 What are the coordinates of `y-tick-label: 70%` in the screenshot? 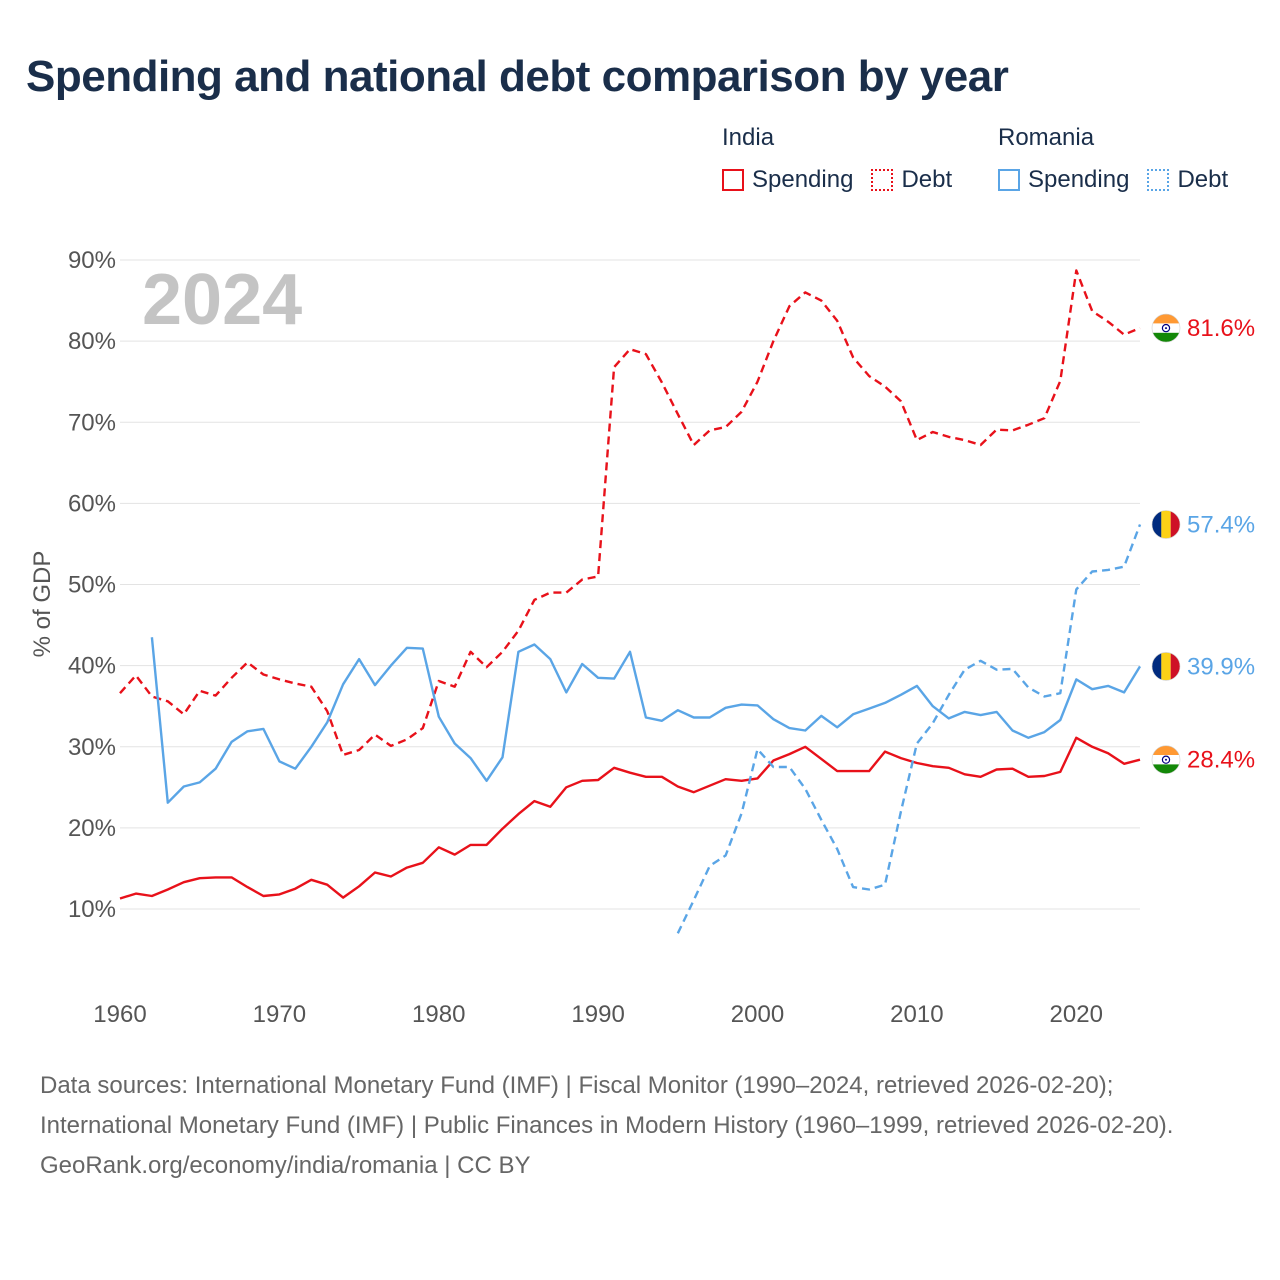 It's located at (92, 422).